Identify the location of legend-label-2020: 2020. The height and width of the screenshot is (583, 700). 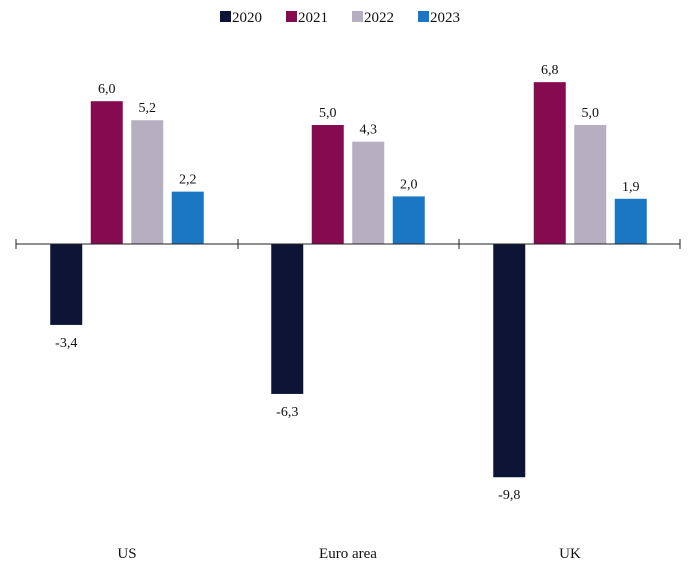
(247, 18).